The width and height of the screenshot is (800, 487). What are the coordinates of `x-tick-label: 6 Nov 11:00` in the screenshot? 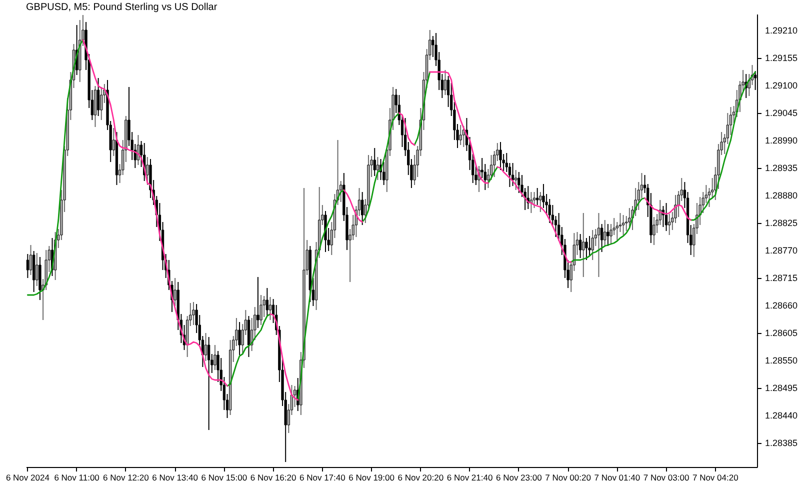 It's located at (77, 477).